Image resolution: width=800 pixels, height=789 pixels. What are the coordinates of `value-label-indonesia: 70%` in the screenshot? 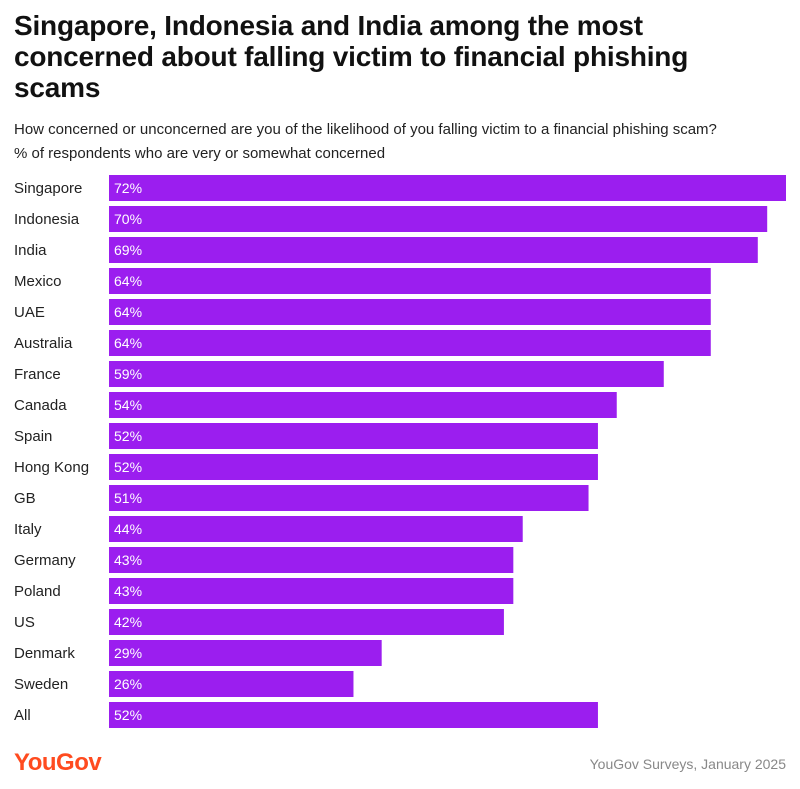 It's located at (128, 219).